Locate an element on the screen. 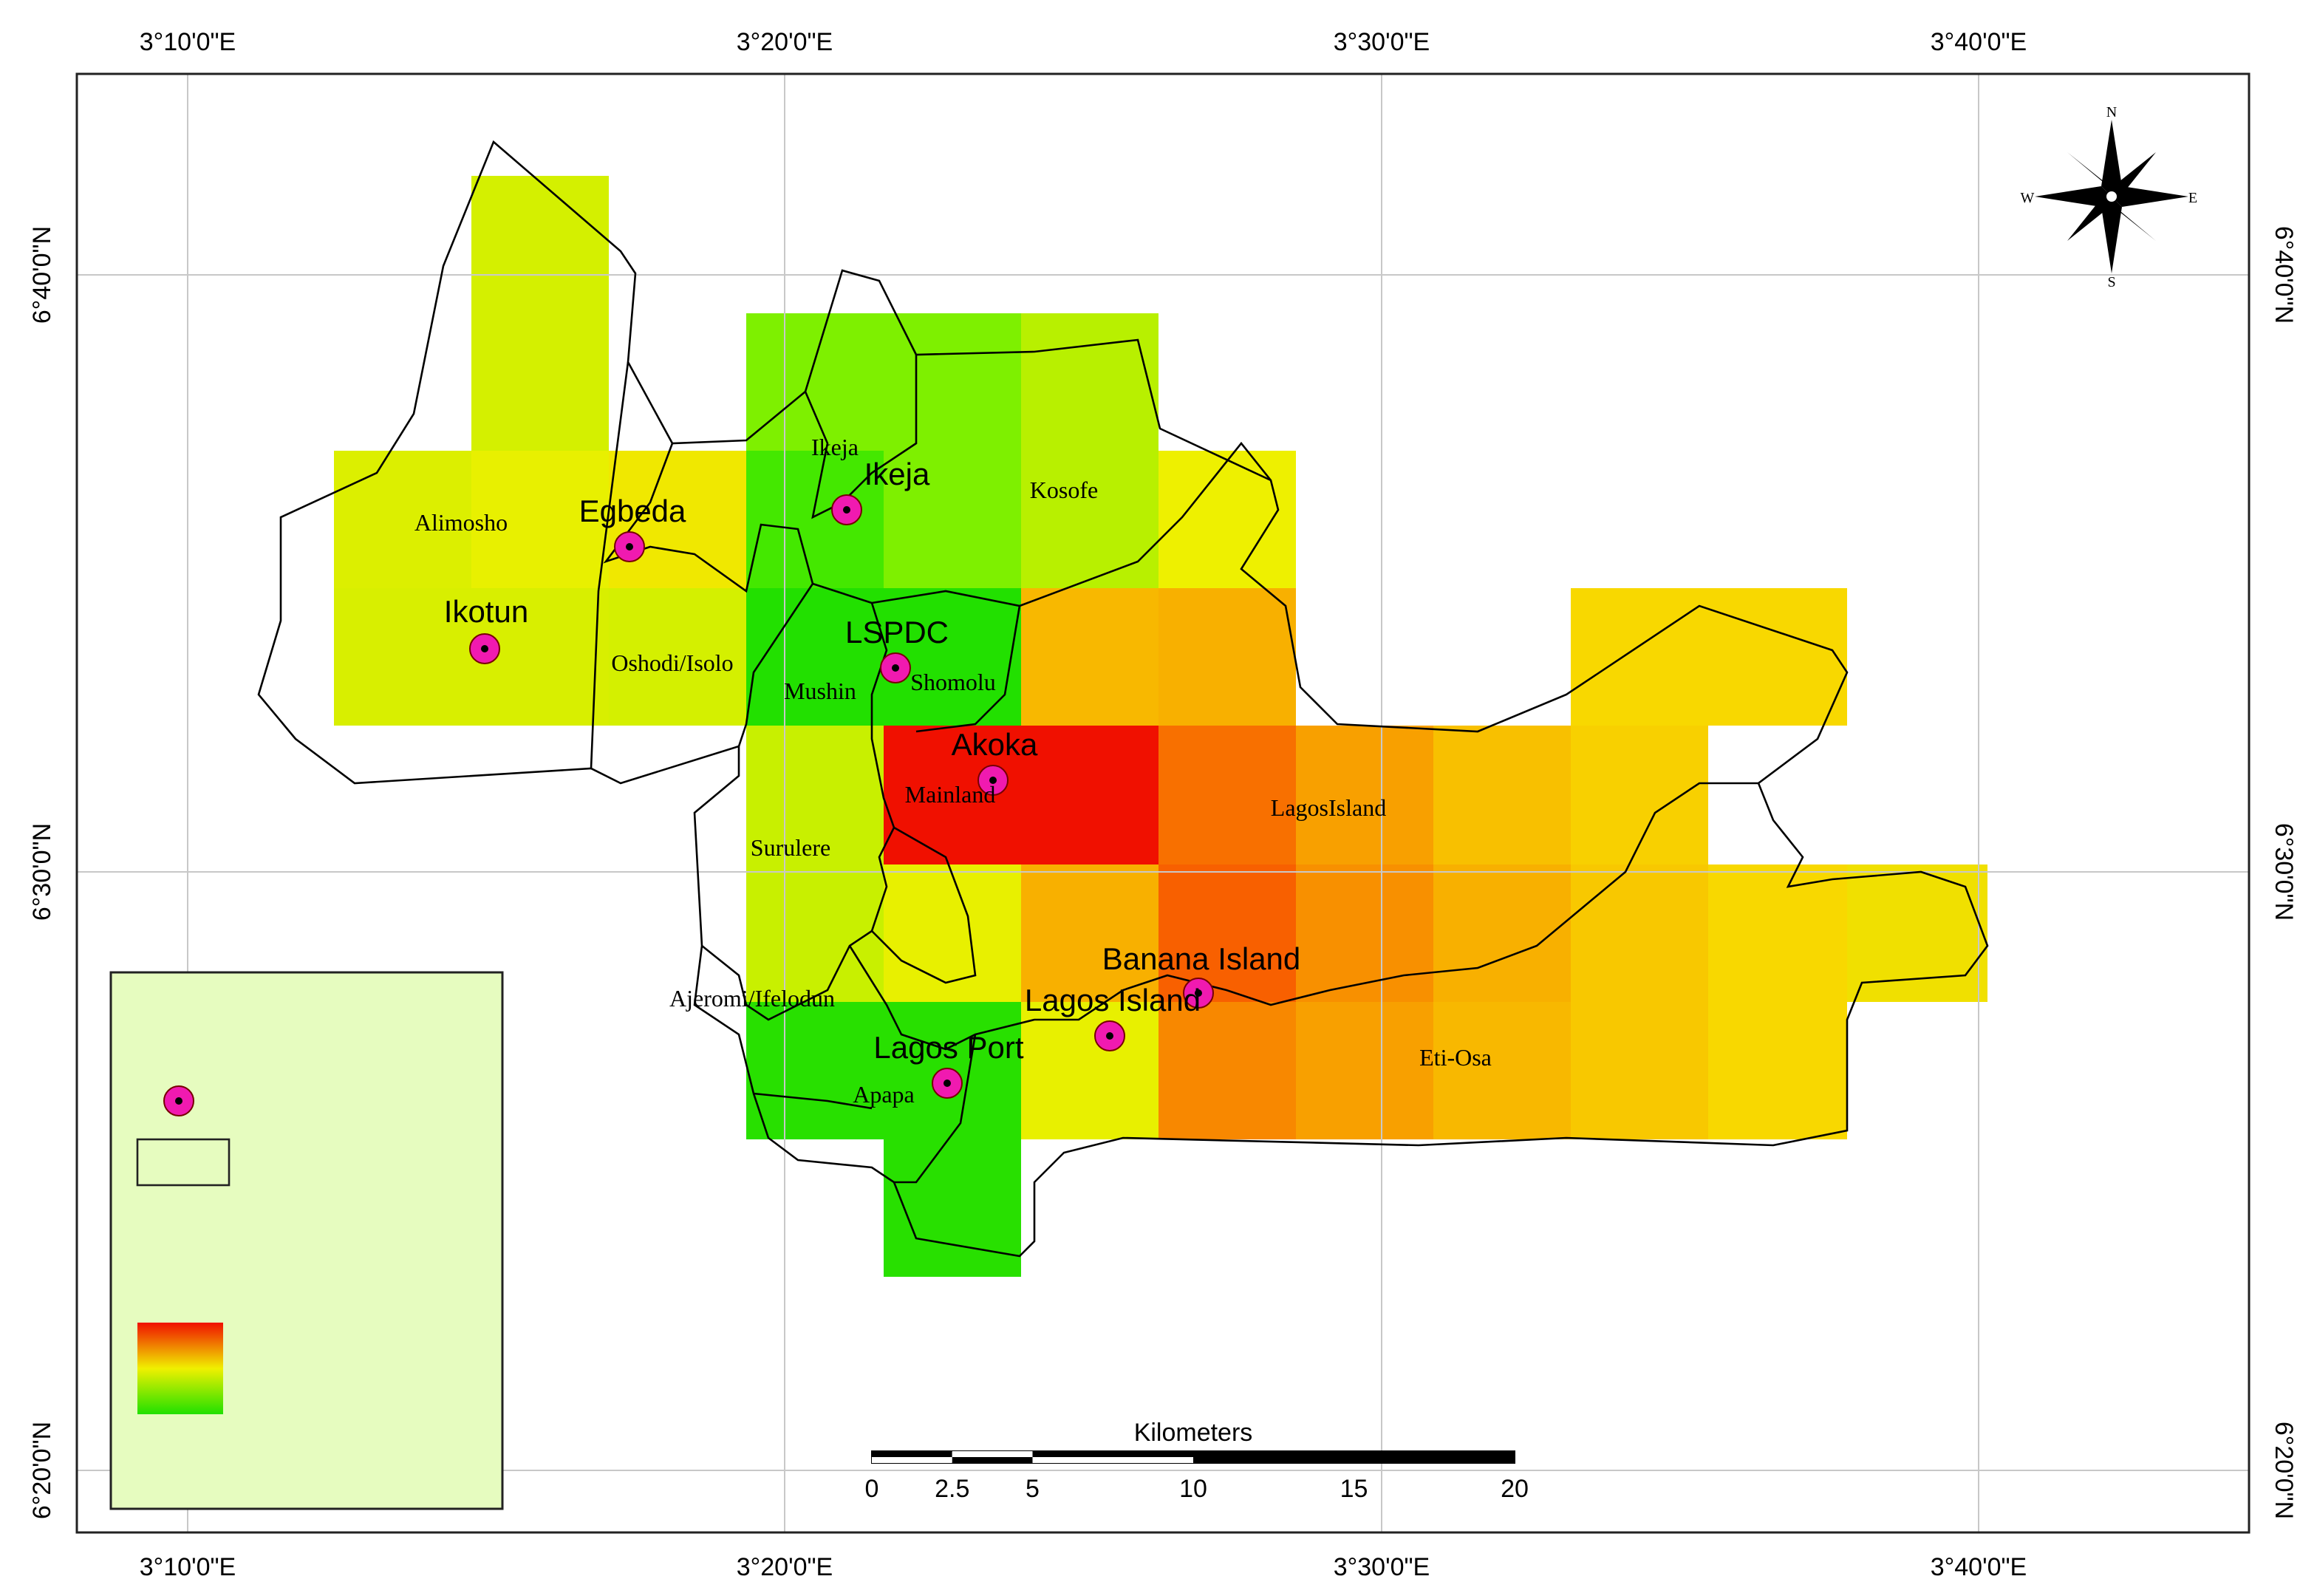 The height and width of the screenshot is (1596, 2317). area-label: LagosIsland is located at coordinates (1328, 808).